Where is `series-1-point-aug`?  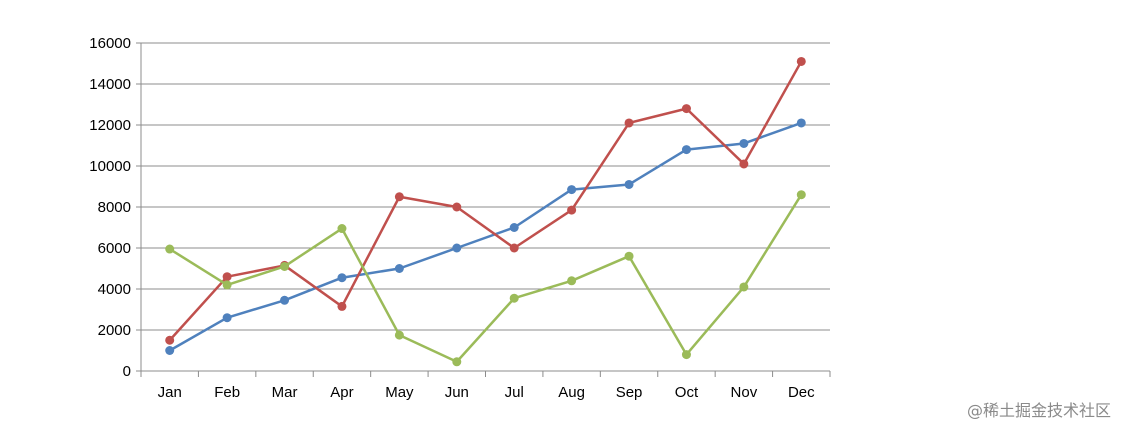 series-1-point-aug is located at coordinates (572, 190).